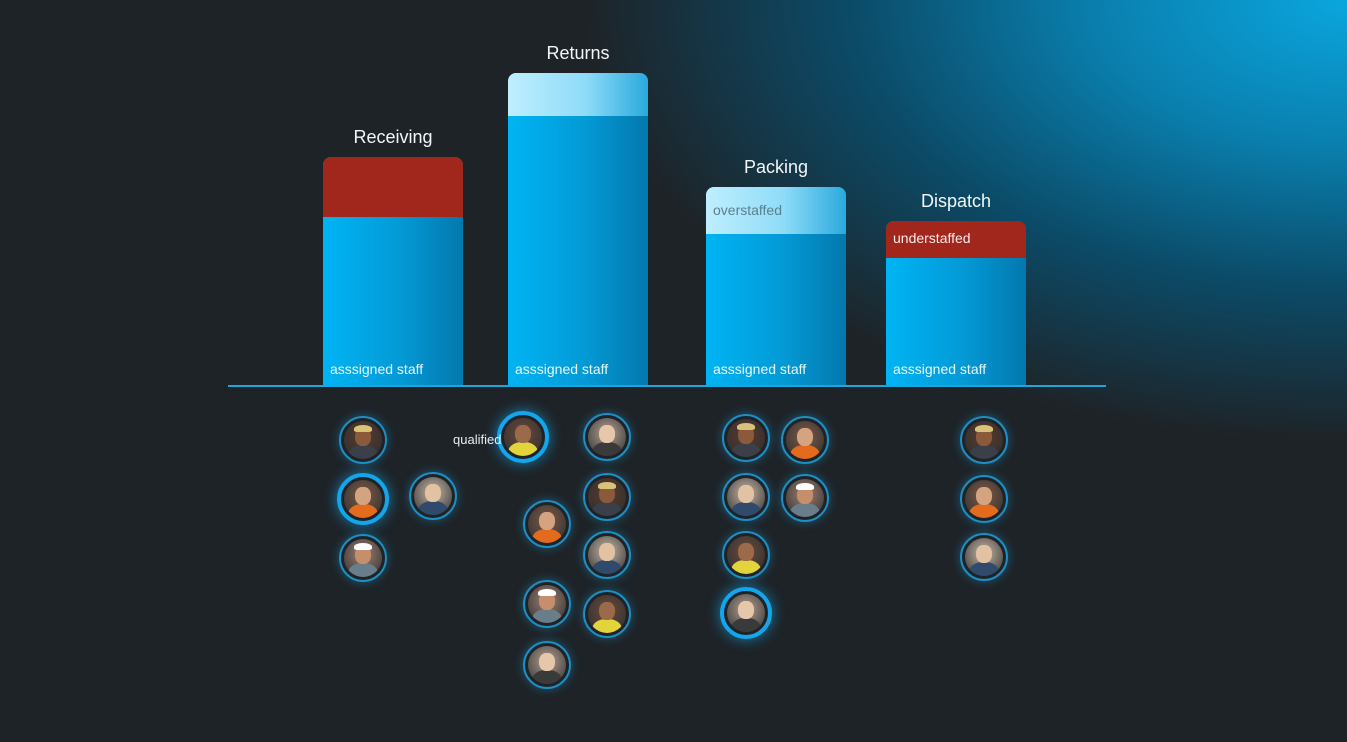 This screenshot has height=742, width=1347. I want to click on department-title-receiving: Receiving, so click(393, 136).